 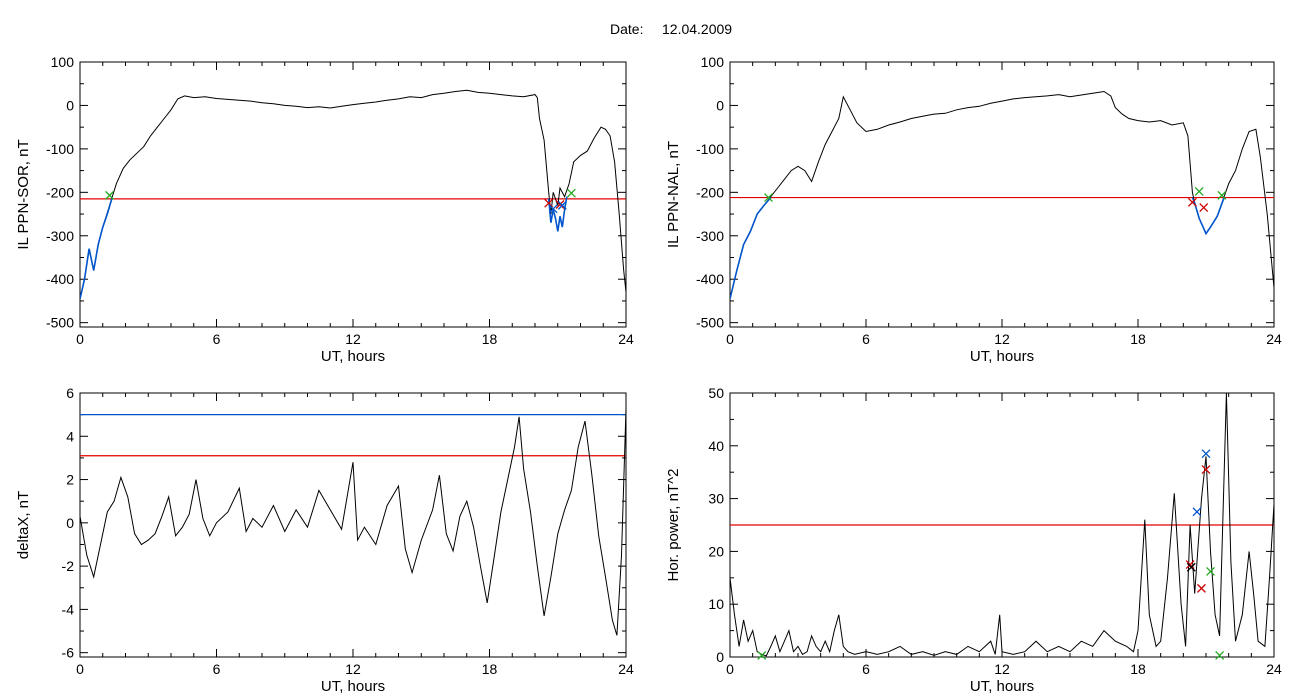 What do you see at coordinates (716, 393) in the screenshot?
I see `y-tick-label: 50` at bounding box center [716, 393].